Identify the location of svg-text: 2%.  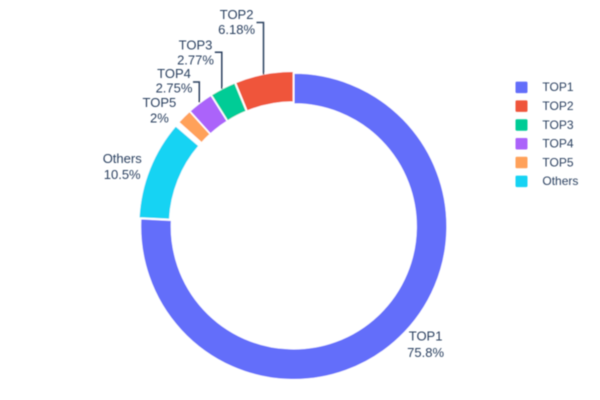
(159, 118).